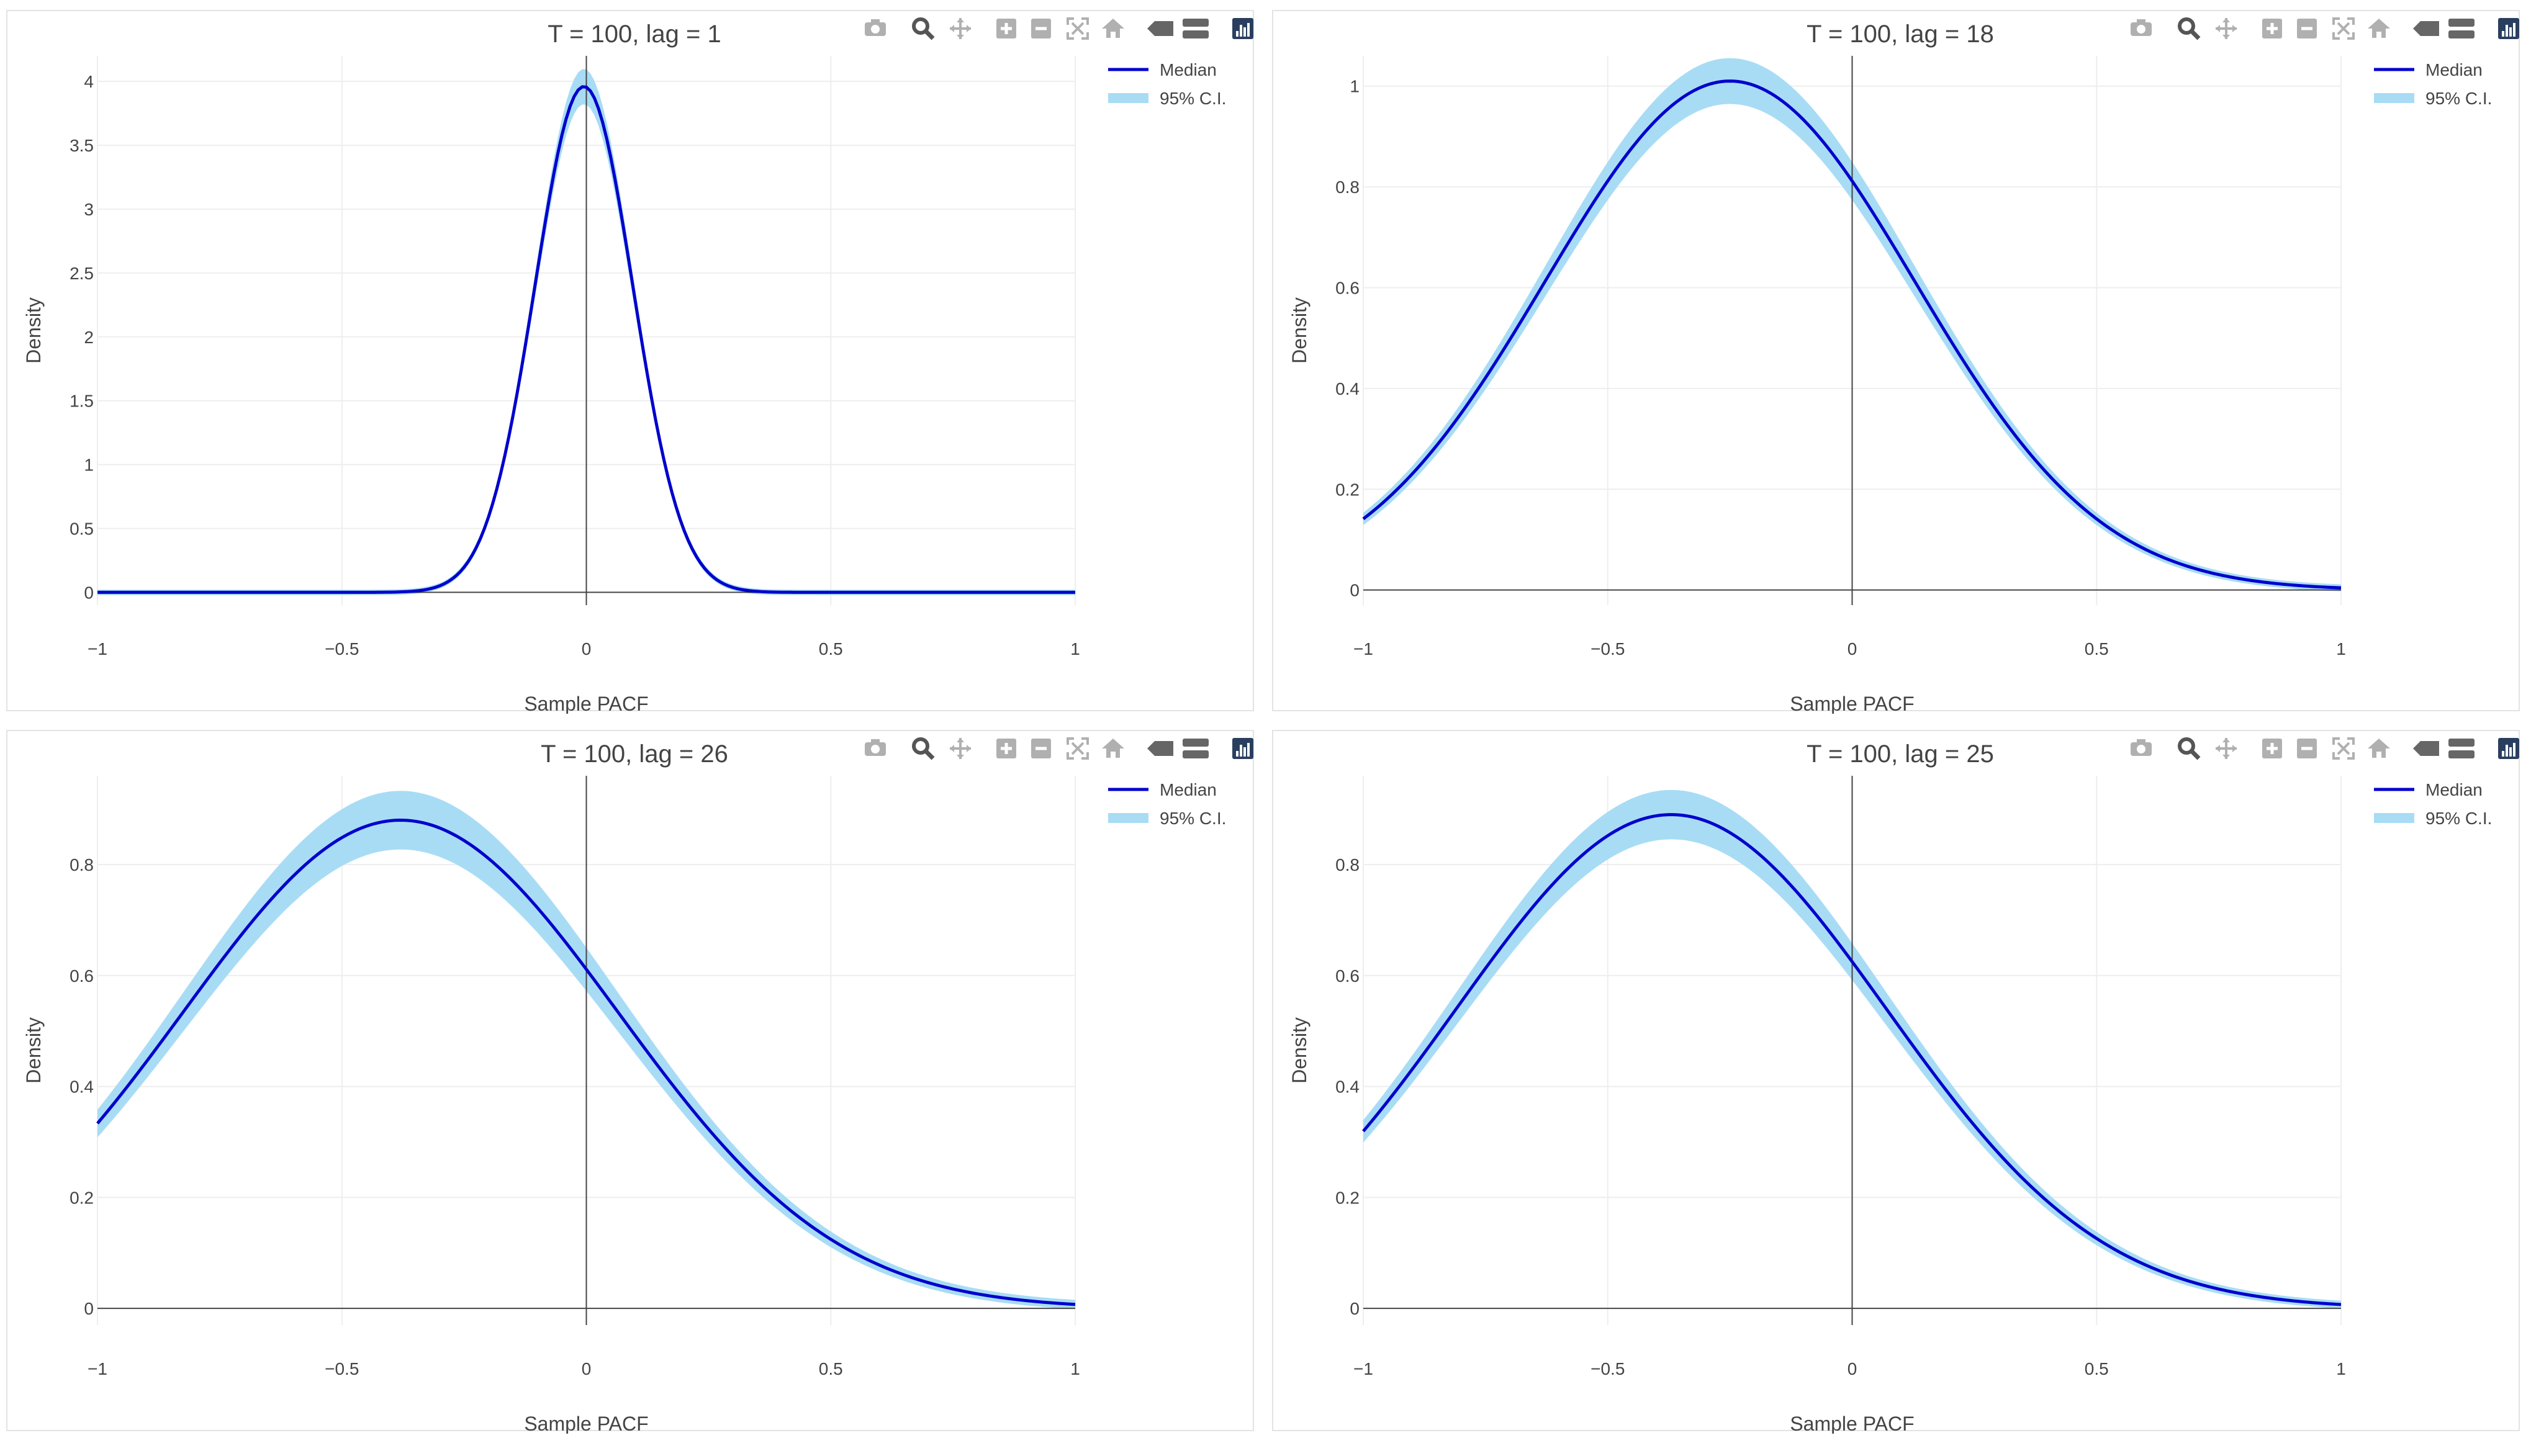 The width and height of the screenshot is (2531, 1456). I want to click on y-tick-label: 4, so click(89, 81).